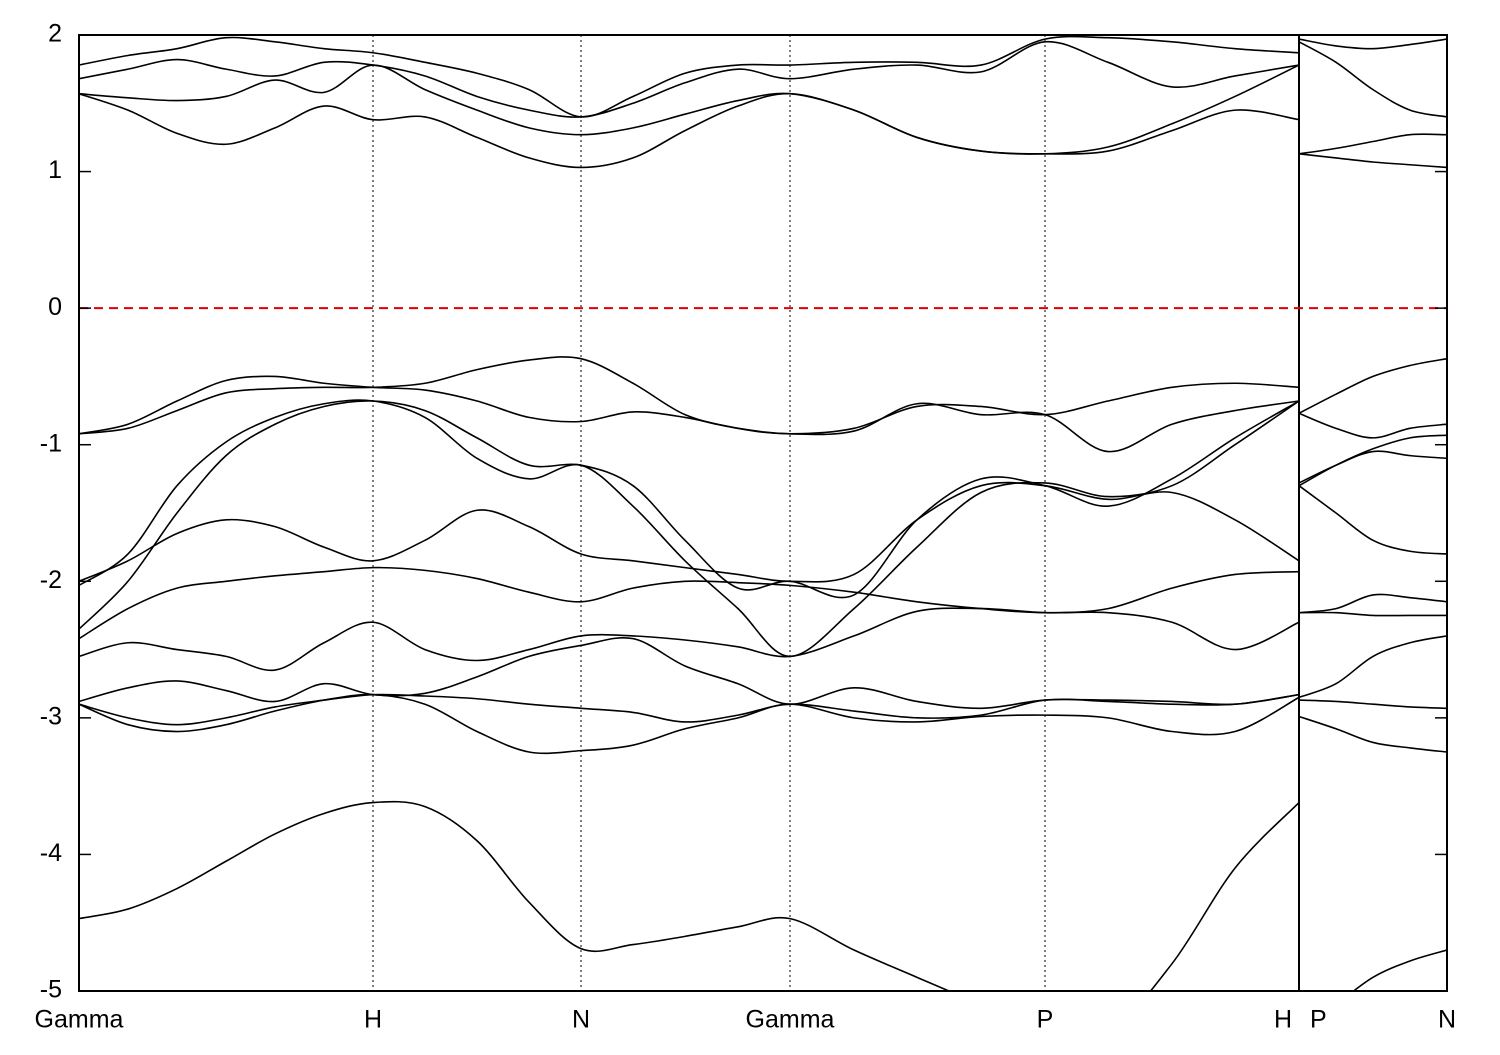 This screenshot has width=1500, height=1055. Describe the element at coordinates (51, 443) in the screenshot. I see `y-tick-label: -1` at that location.